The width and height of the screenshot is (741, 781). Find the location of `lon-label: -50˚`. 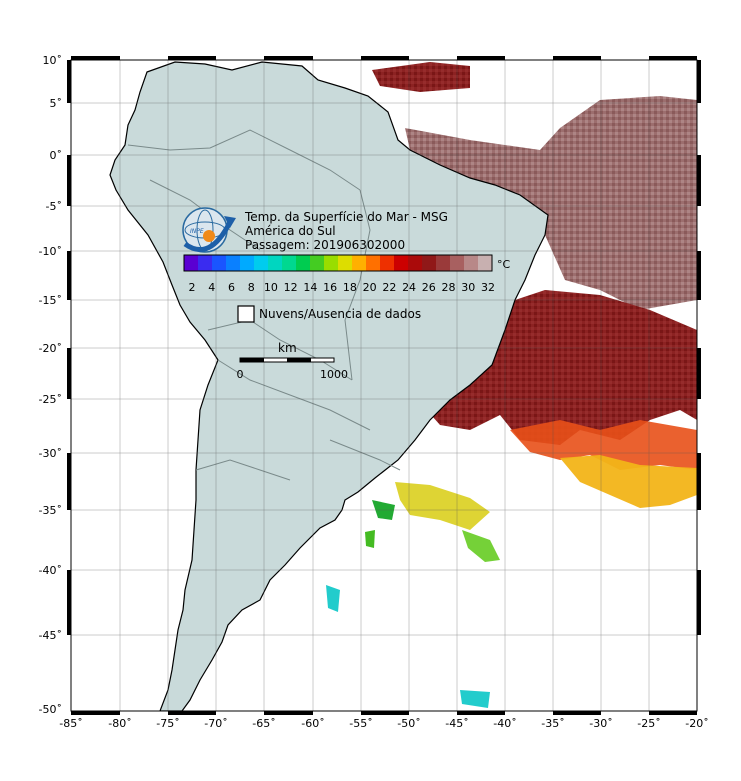

lon-label: -50˚ is located at coordinates (408, 723).